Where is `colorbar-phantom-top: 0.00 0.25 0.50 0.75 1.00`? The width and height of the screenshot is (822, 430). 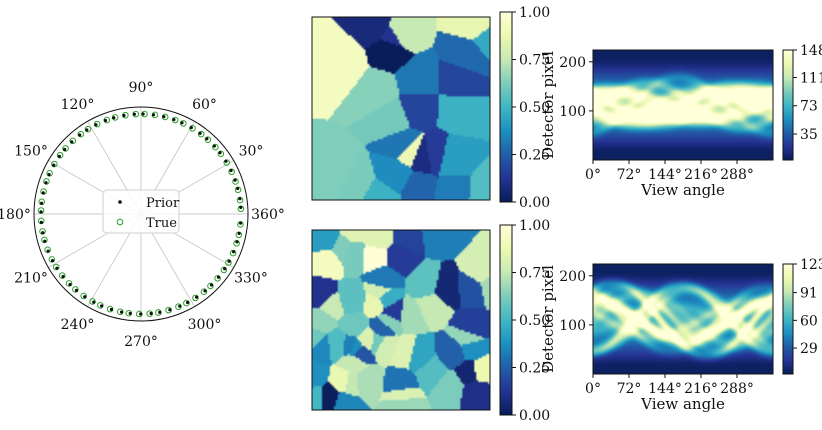
colorbar-phantom-top: 0.00 0.25 0.50 0.75 1.00 is located at coordinates (524, 108).